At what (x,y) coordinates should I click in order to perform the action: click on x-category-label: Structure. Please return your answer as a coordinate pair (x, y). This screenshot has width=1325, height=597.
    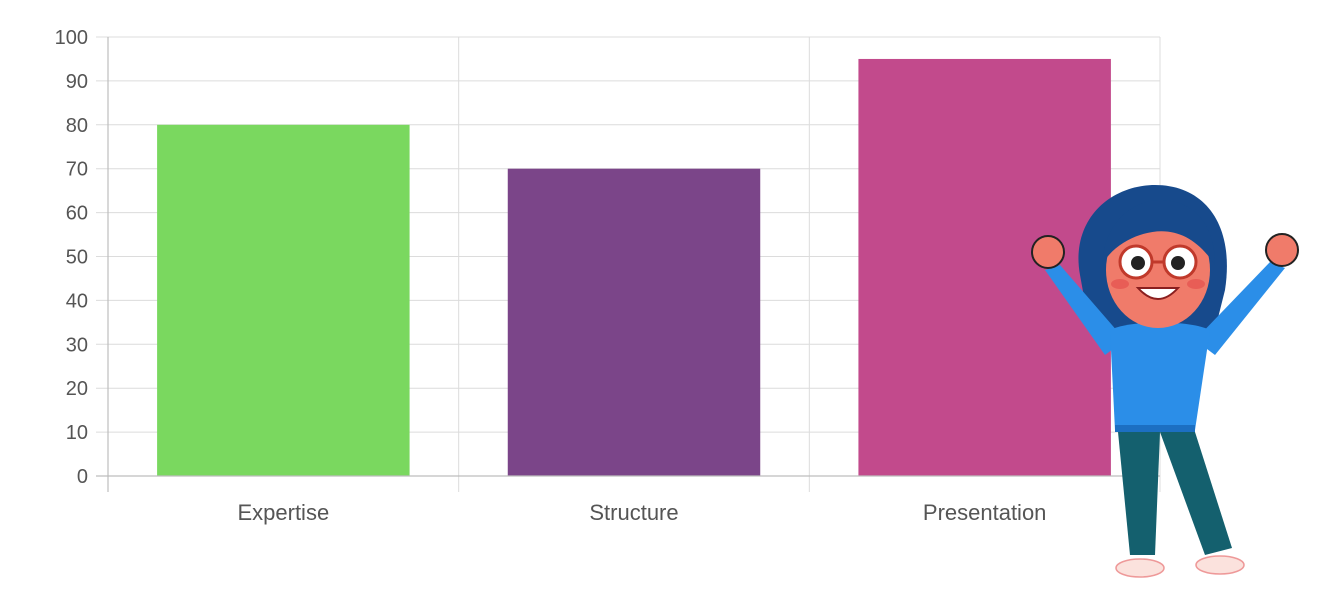
    Looking at the image, I should click on (633, 512).